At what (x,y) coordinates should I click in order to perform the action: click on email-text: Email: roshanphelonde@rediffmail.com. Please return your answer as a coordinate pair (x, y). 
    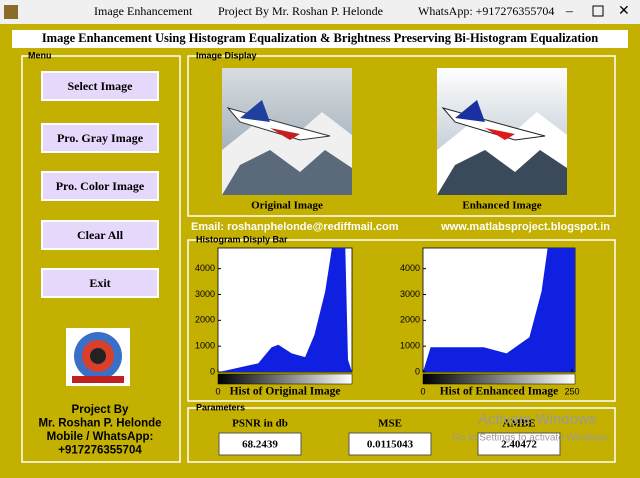
    Looking at the image, I should click on (295, 227).